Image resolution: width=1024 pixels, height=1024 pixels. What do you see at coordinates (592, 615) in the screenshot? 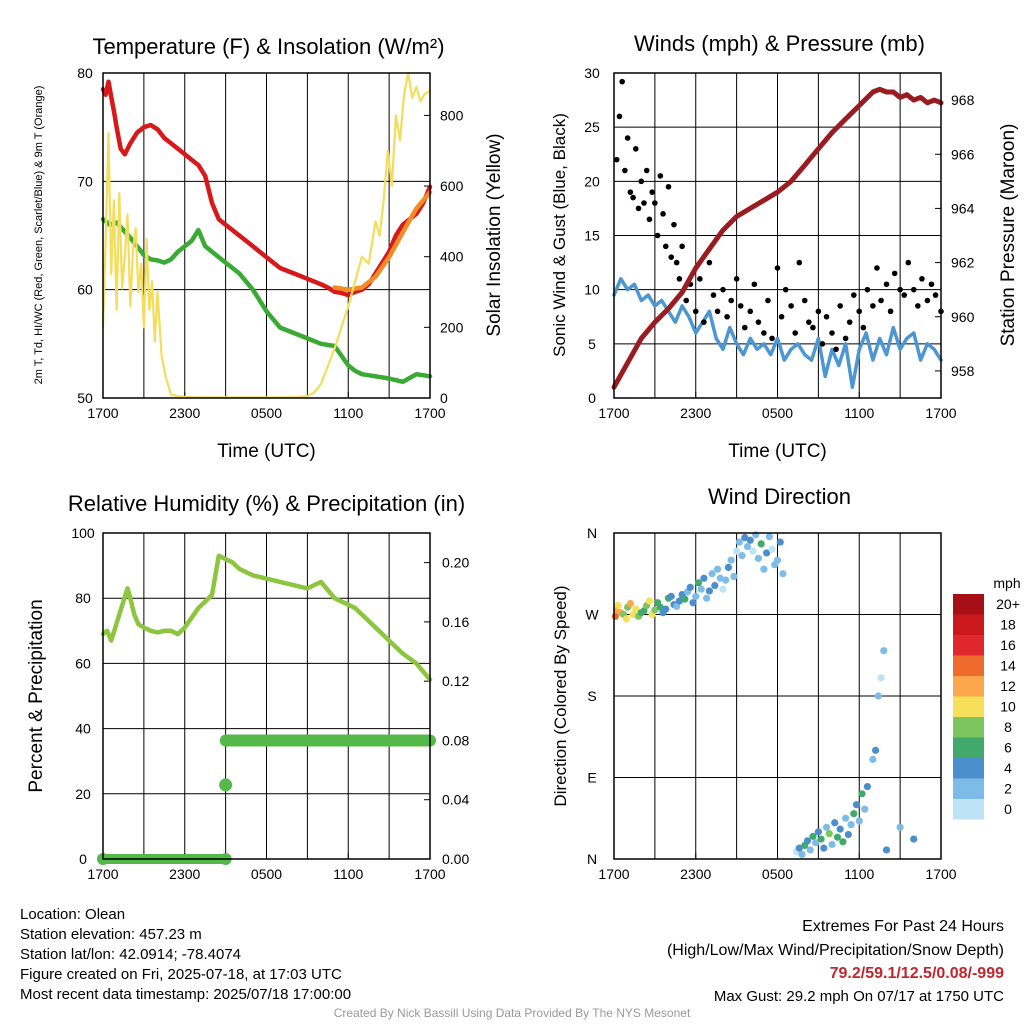
I see `y-tick-label: W` at bounding box center [592, 615].